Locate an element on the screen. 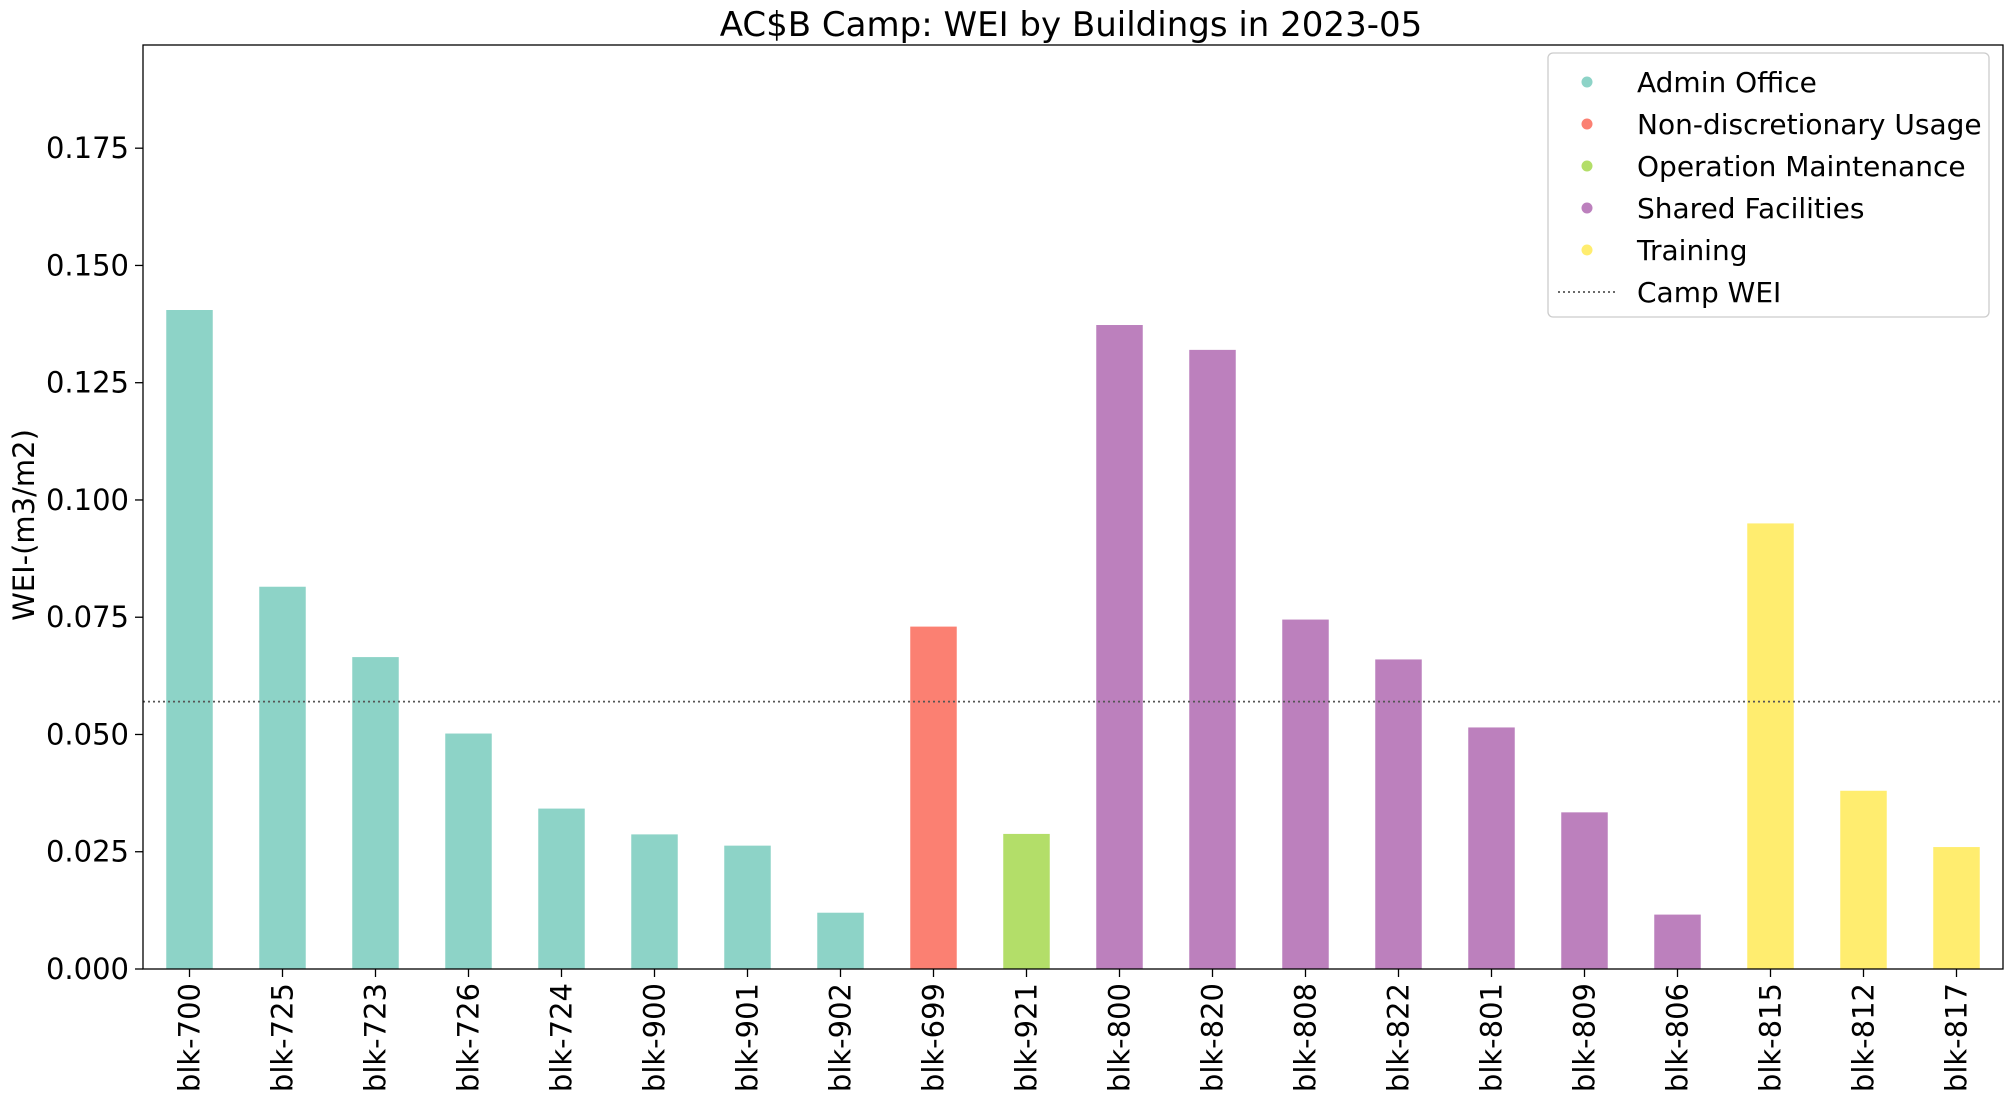  y-tick-label: 0.125 is located at coordinates (87, 383).